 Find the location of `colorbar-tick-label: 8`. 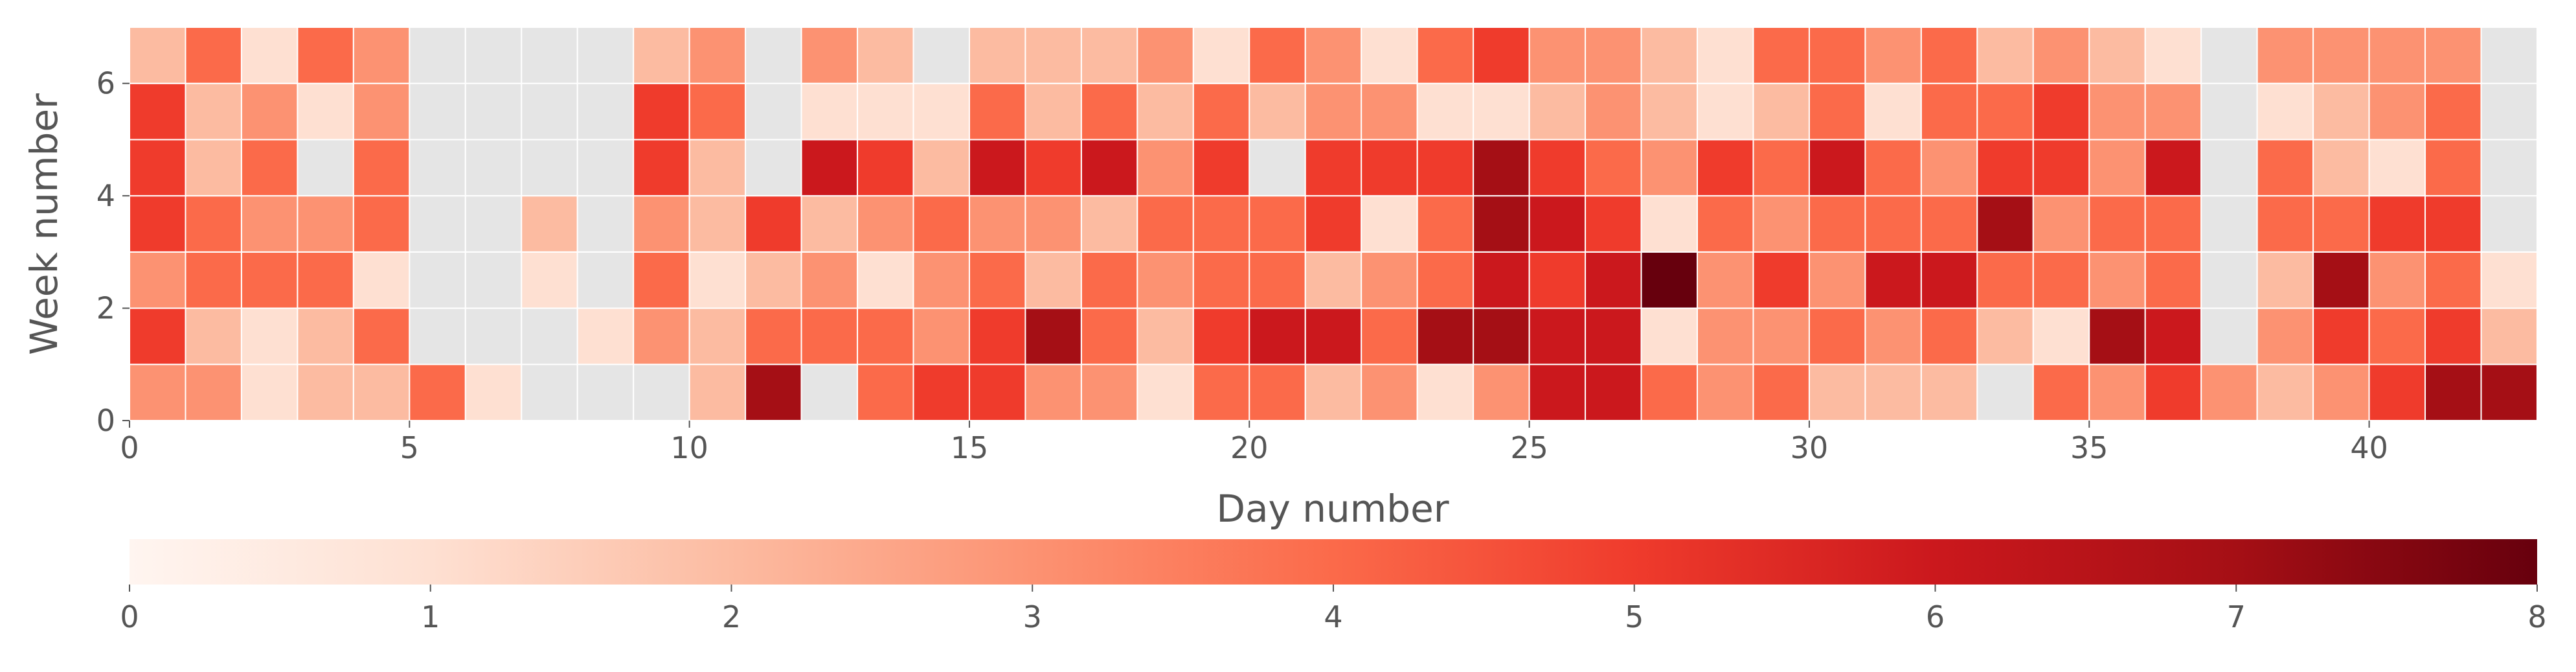

colorbar-tick-label: 8 is located at coordinates (2536, 616).